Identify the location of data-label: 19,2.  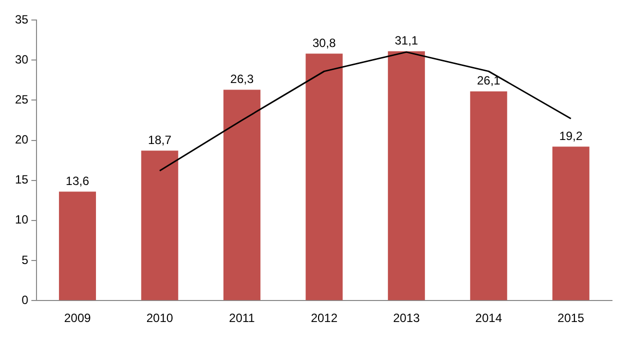
(571, 135).